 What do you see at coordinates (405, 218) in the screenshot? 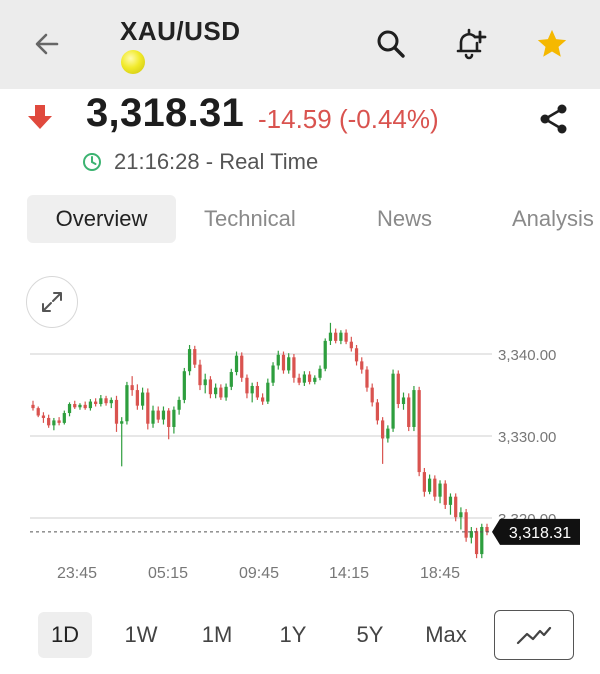
I see `tab-news: News` at bounding box center [405, 218].